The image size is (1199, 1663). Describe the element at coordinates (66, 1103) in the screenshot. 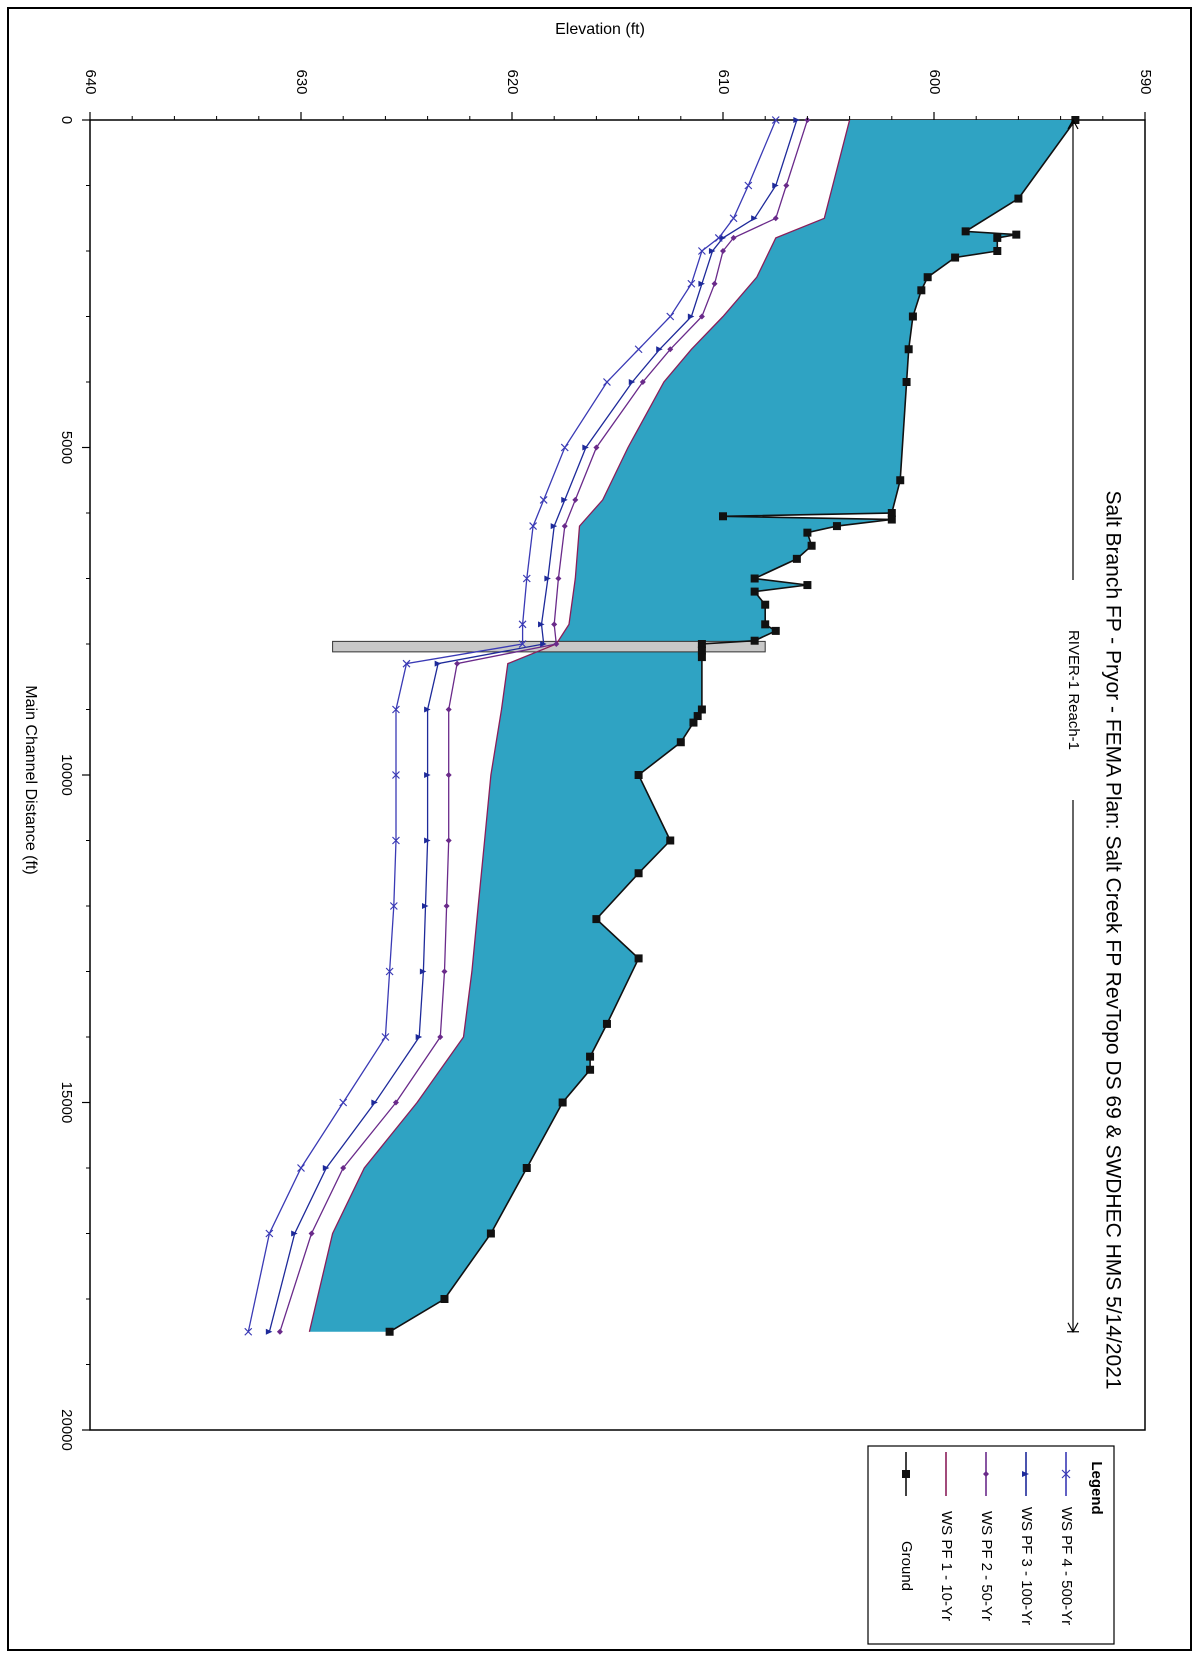

I see `distance-tick-label: 15000` at that location.